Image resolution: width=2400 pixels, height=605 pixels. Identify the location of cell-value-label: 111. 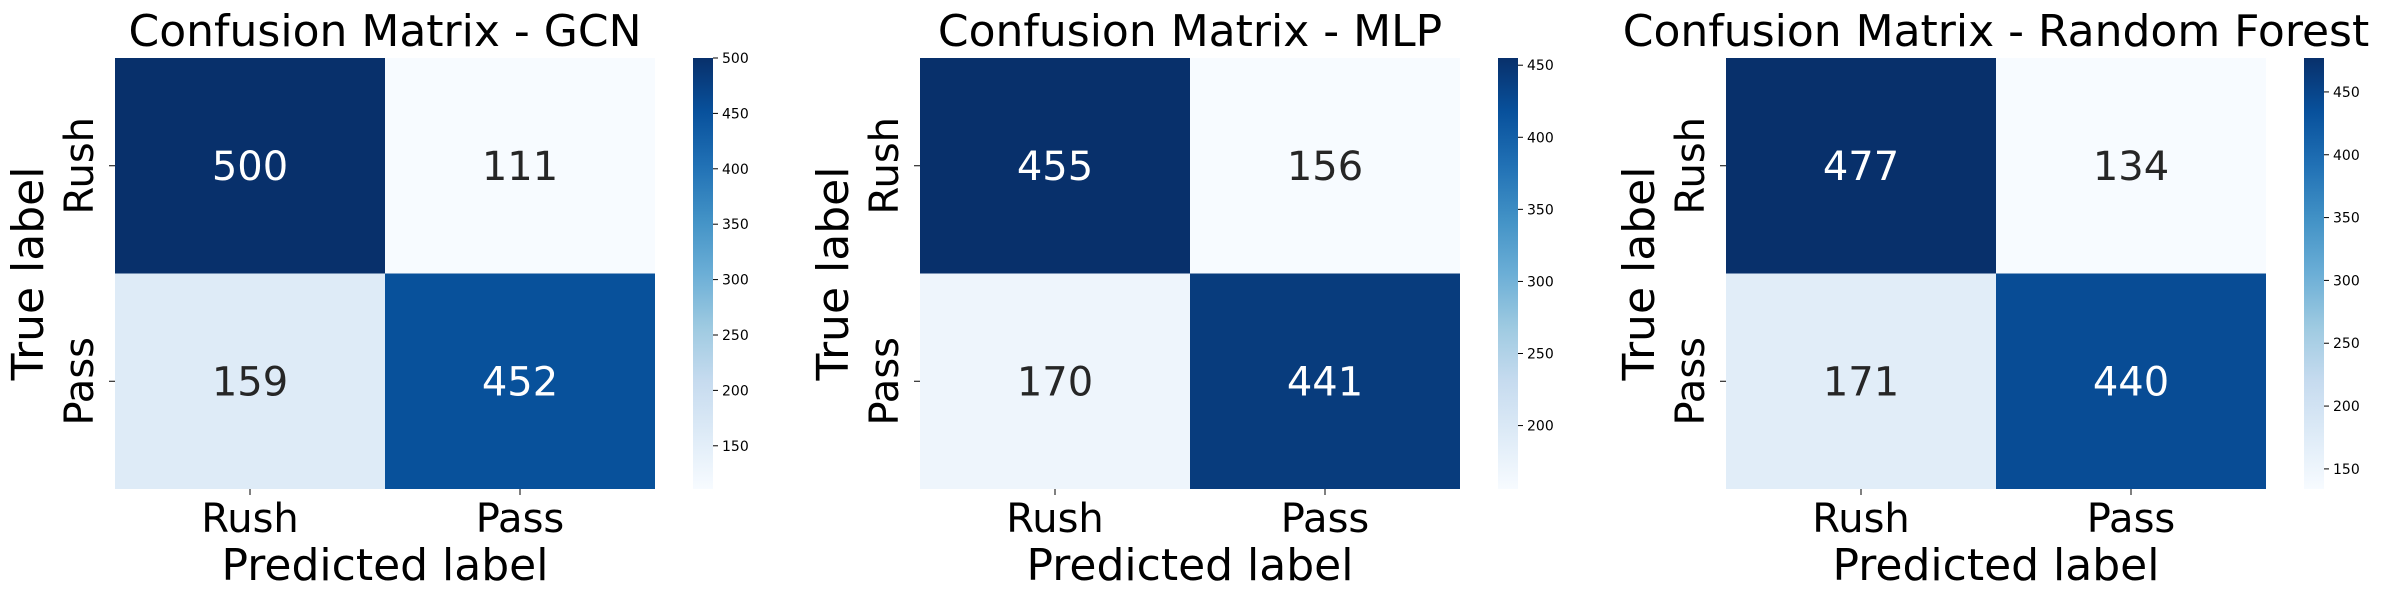
(520, 167).